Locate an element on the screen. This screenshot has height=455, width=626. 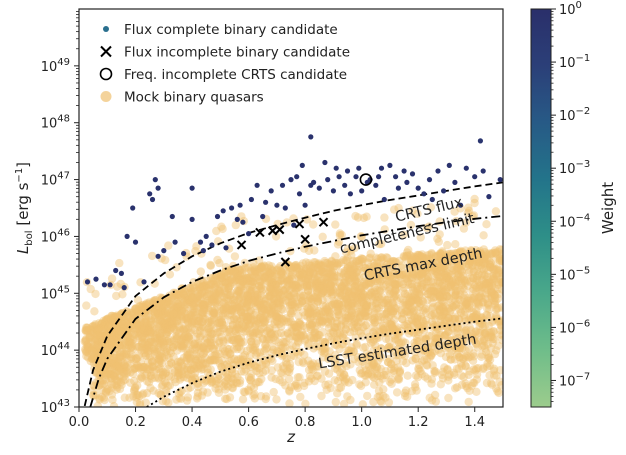
y-tick-label: 1049 is located at coordinates (55, 66).